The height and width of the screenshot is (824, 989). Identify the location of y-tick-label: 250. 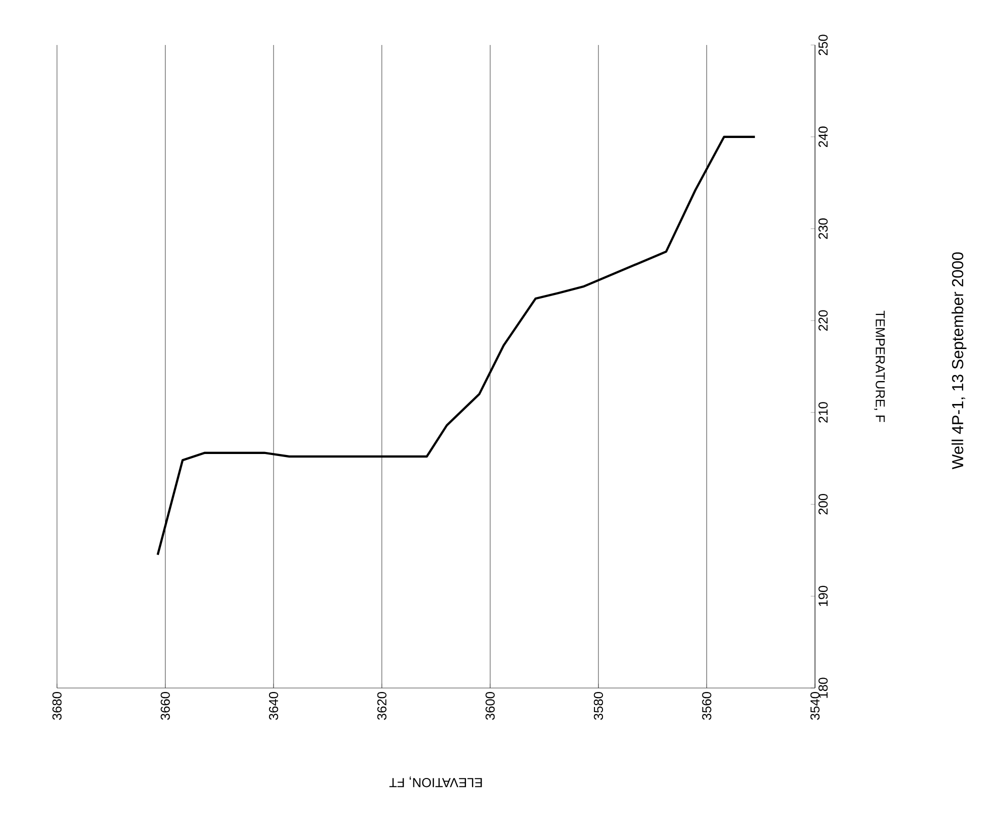
(823, 45).